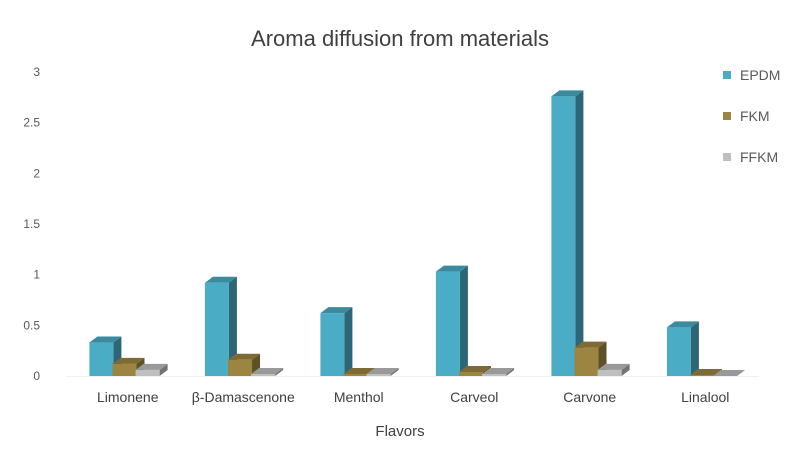 The width and height of the screenshot is (800, 450). Describe the element at coordinates (36, 376) in the screenshot. I see `y-tick-label: 0` at that location.